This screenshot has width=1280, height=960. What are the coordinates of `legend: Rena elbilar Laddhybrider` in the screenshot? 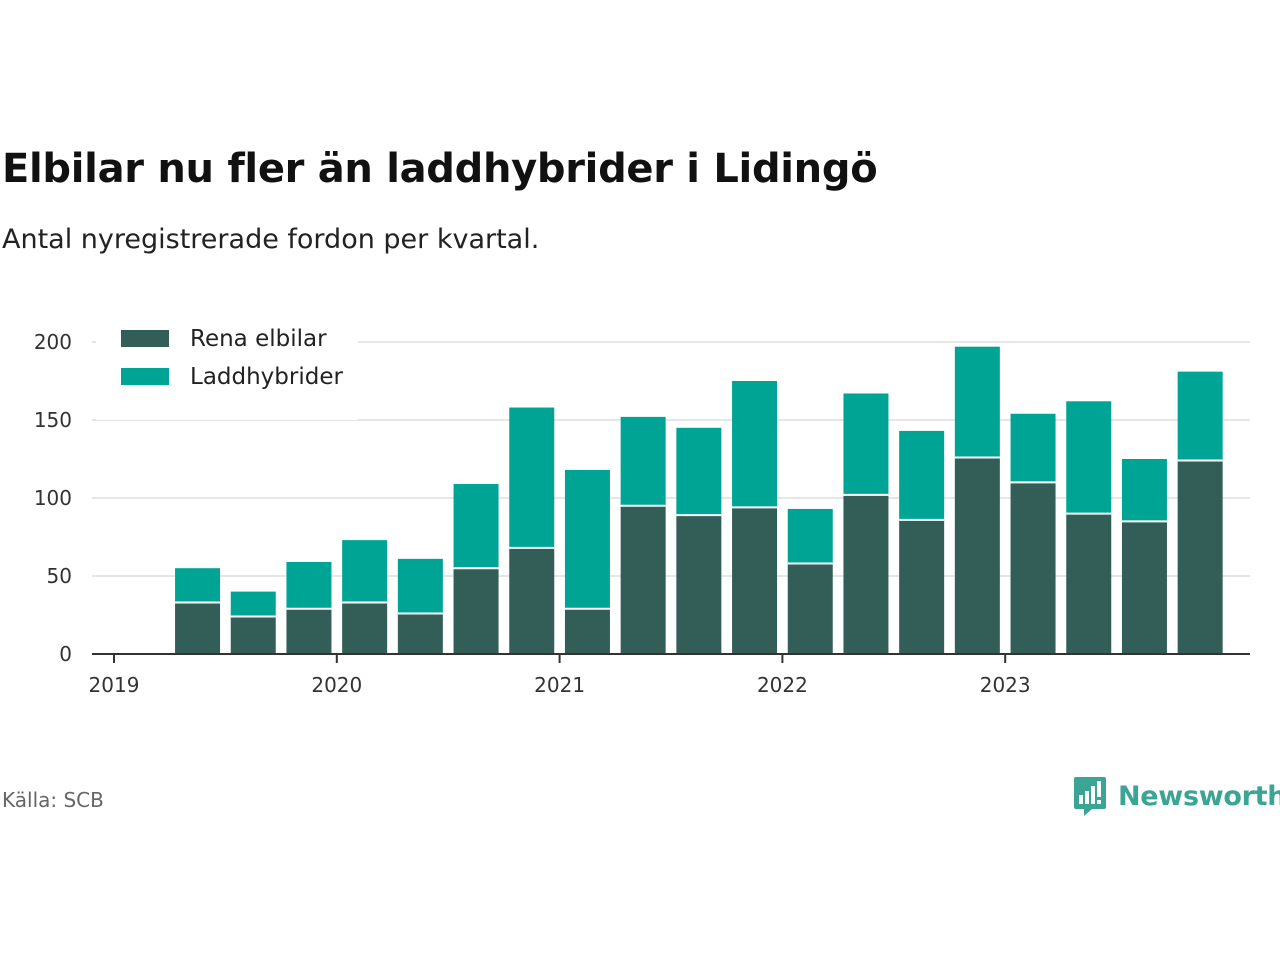 It's located at (227, 369).